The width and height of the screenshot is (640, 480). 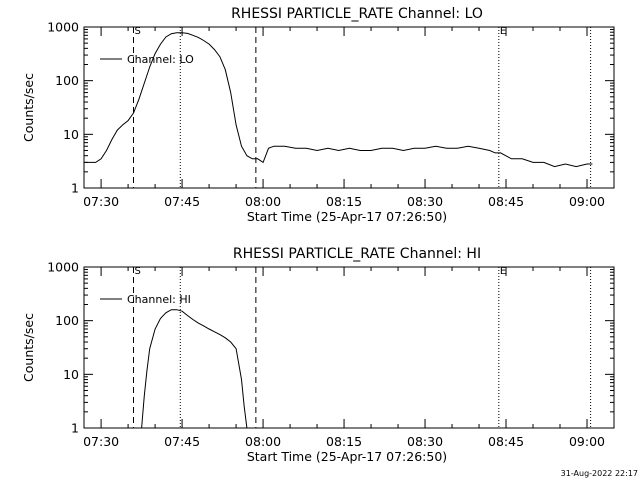 What do you see at coordinates (357, 14) in the screenshot?
I see `chart-title: RHESSI PARTICLE_RATE Channel: LO` at bounding box center [357, 14].